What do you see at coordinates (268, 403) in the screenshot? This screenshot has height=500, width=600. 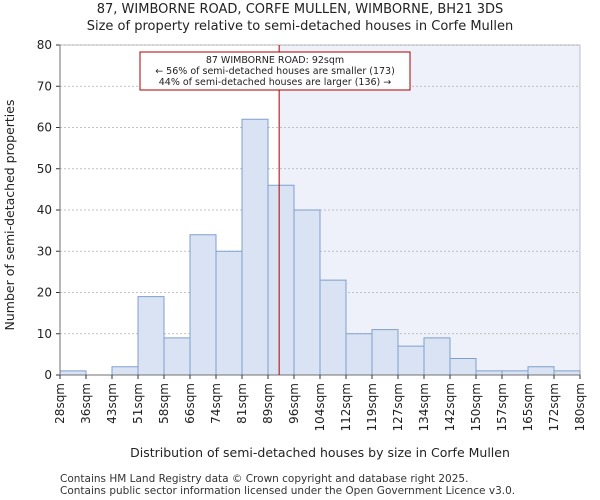 I see `x-tick-label: 89sqm` at bounding box center [268, 403].